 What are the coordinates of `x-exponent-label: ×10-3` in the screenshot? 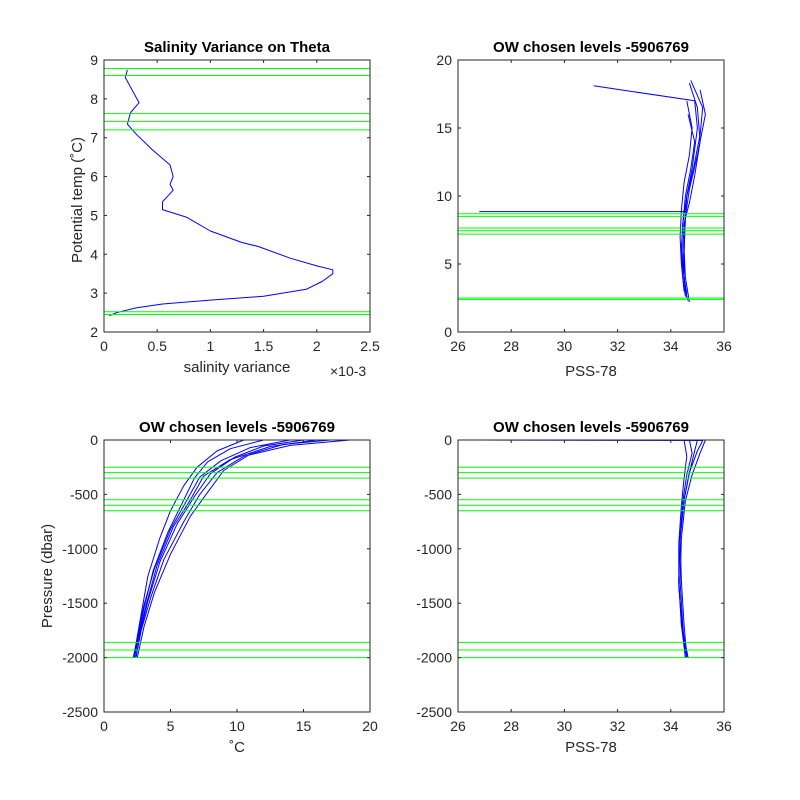 It's located at (348, 371).